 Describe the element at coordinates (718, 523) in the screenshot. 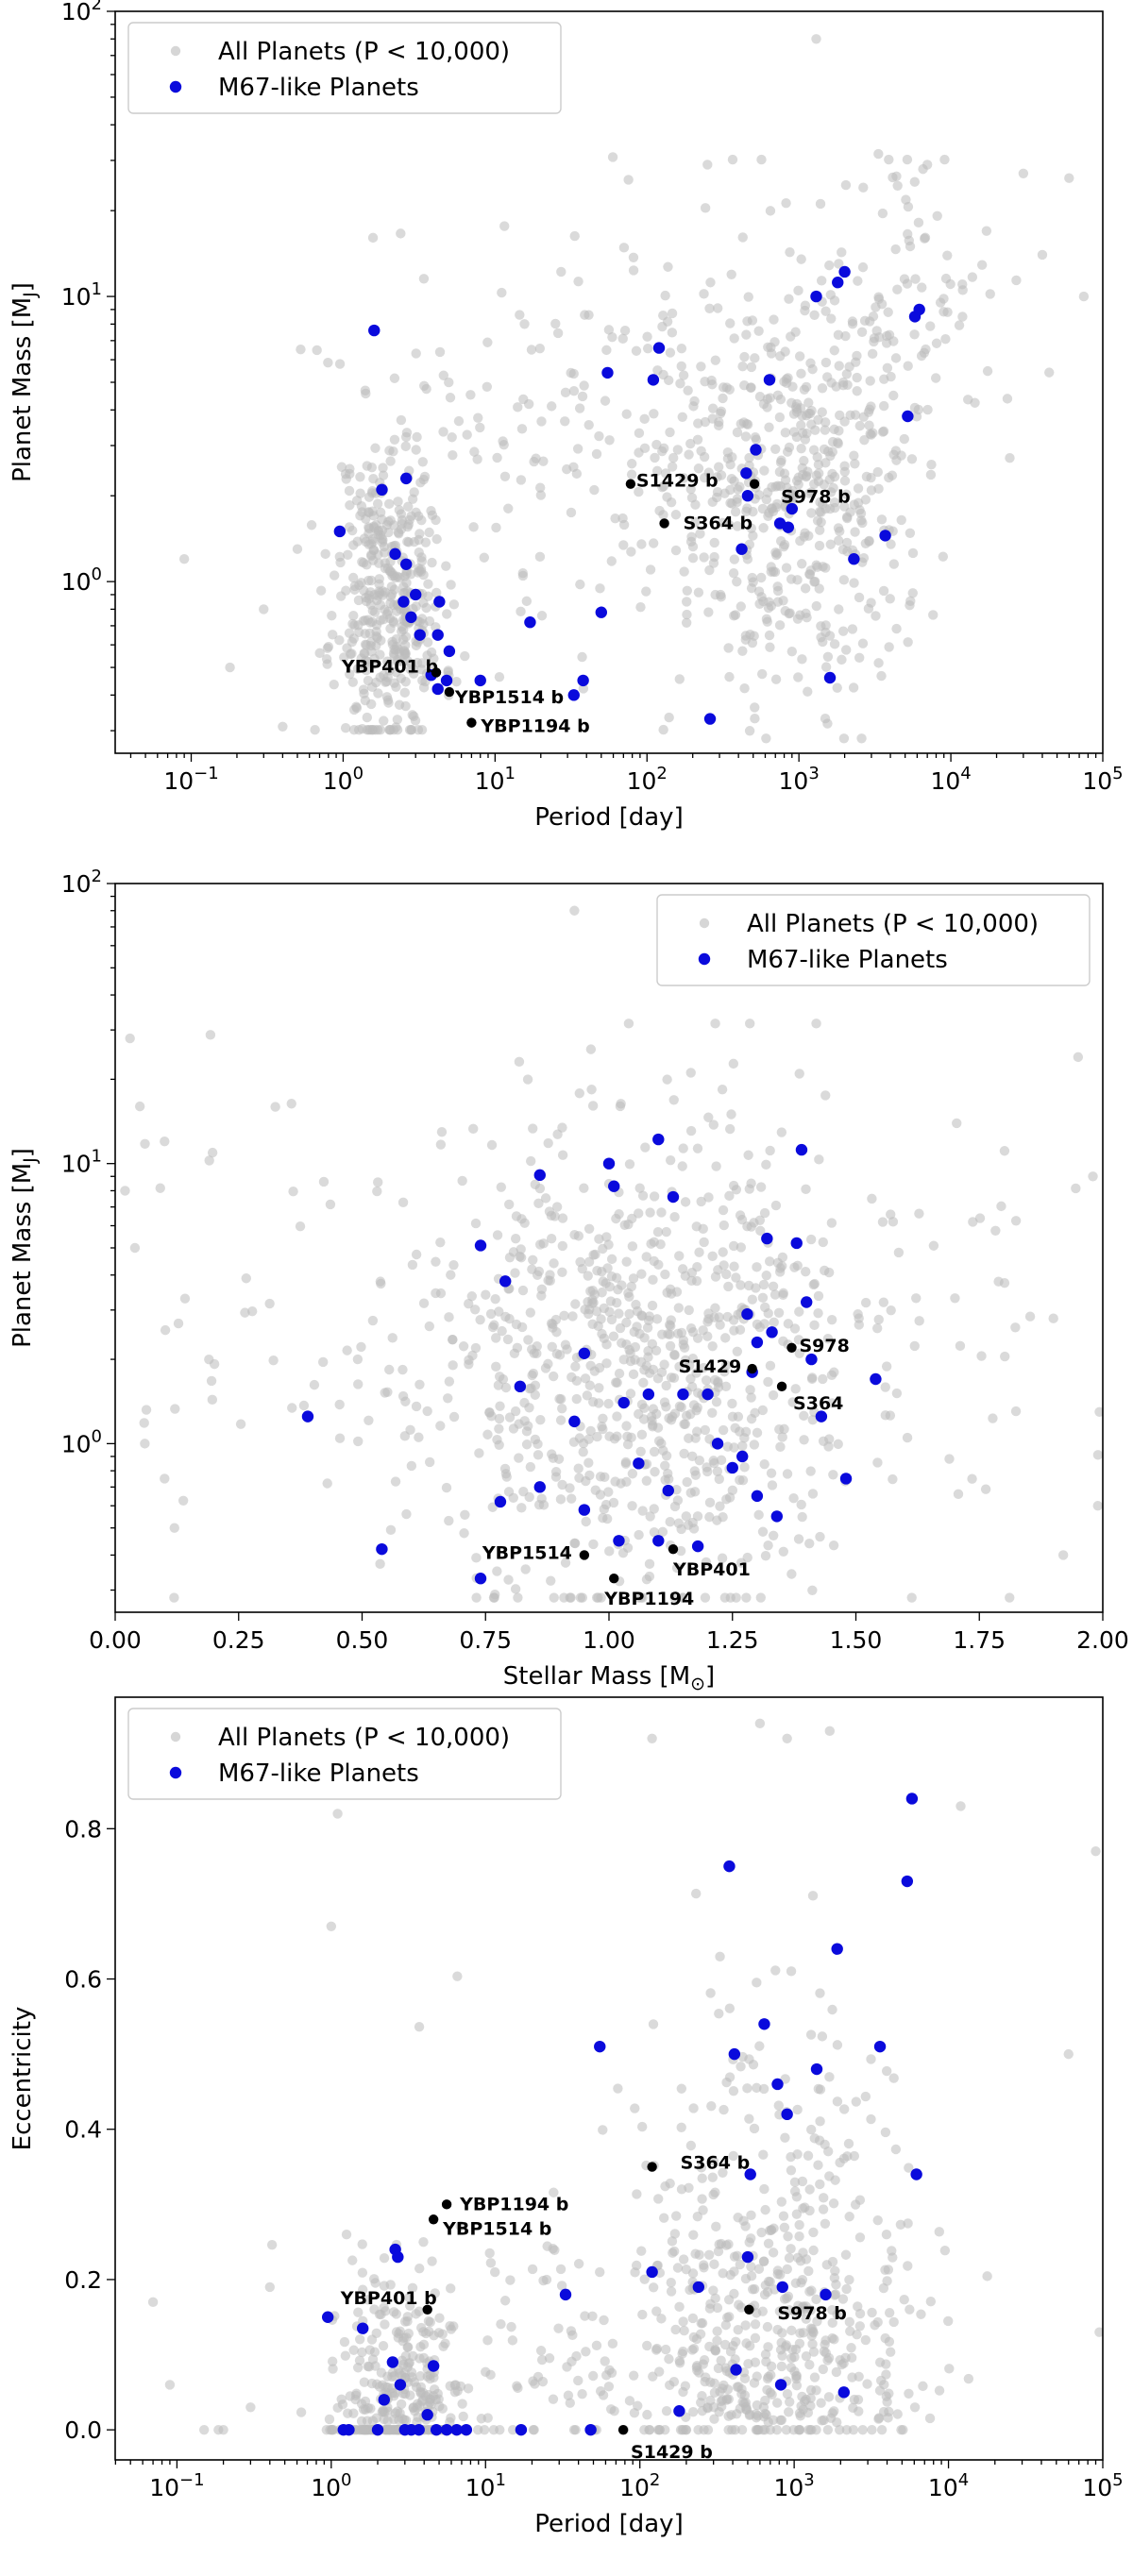

I see `planet-annotation: S364 b` at that location.